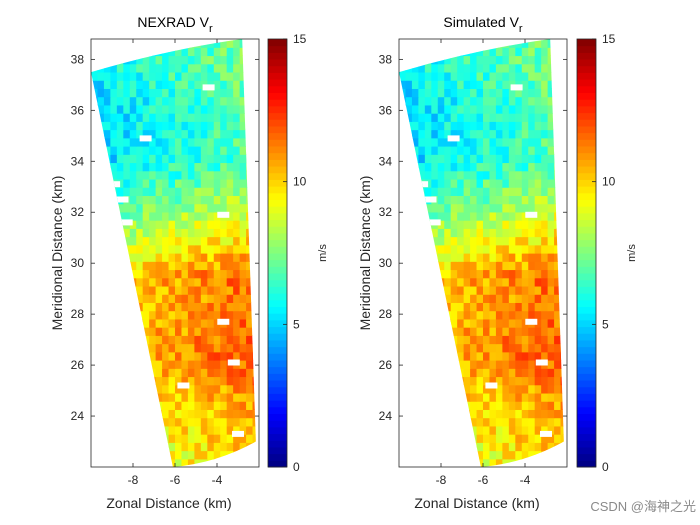 The height and width of the screenshot is (525, 700). I want to click on missing-cell, so click(126, 222).